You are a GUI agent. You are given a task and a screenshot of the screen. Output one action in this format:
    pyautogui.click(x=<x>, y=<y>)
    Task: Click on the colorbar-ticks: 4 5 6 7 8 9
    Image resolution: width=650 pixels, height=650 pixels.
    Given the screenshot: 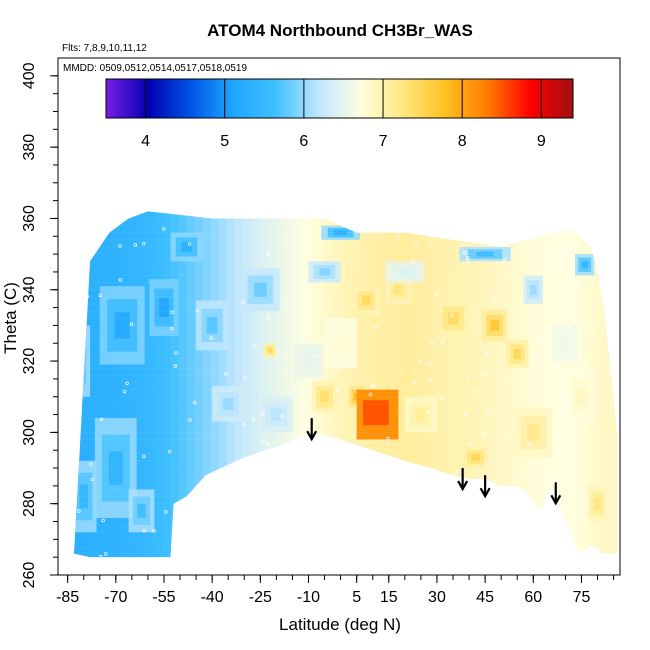 What is the action you would take?
    pyautogui.click(x=343, y=114)
    